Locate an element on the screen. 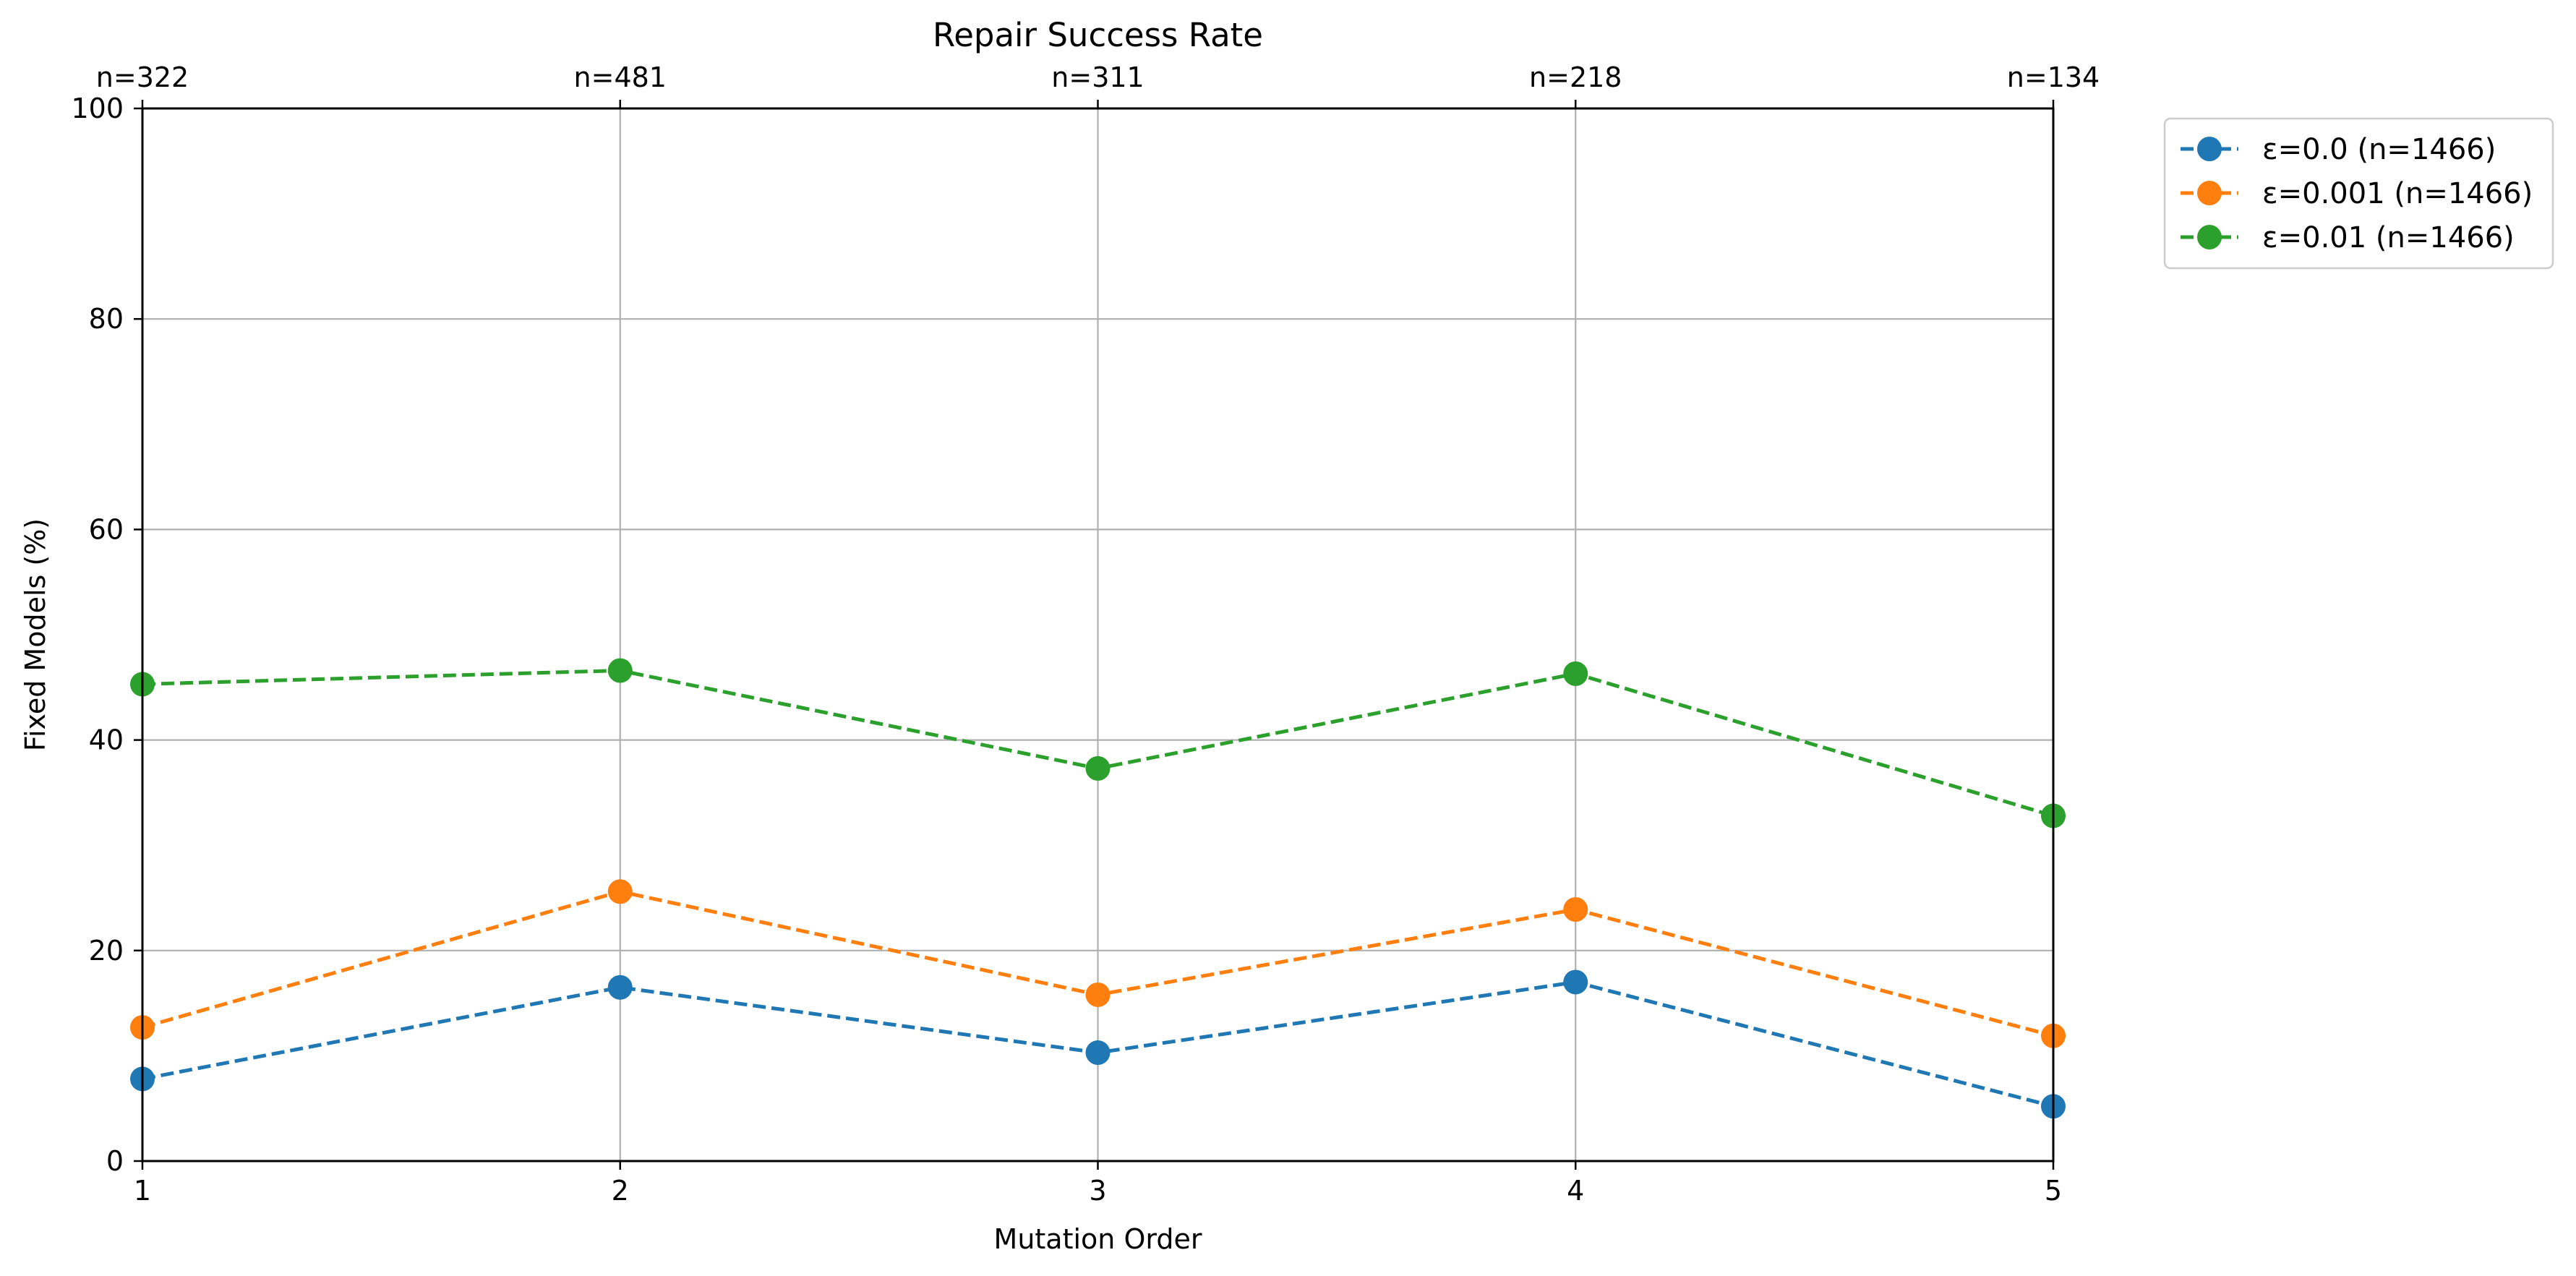 This screenshot has height=1276, width=2576. x-tick-label: 1 is located at coordinates (142, 1191).